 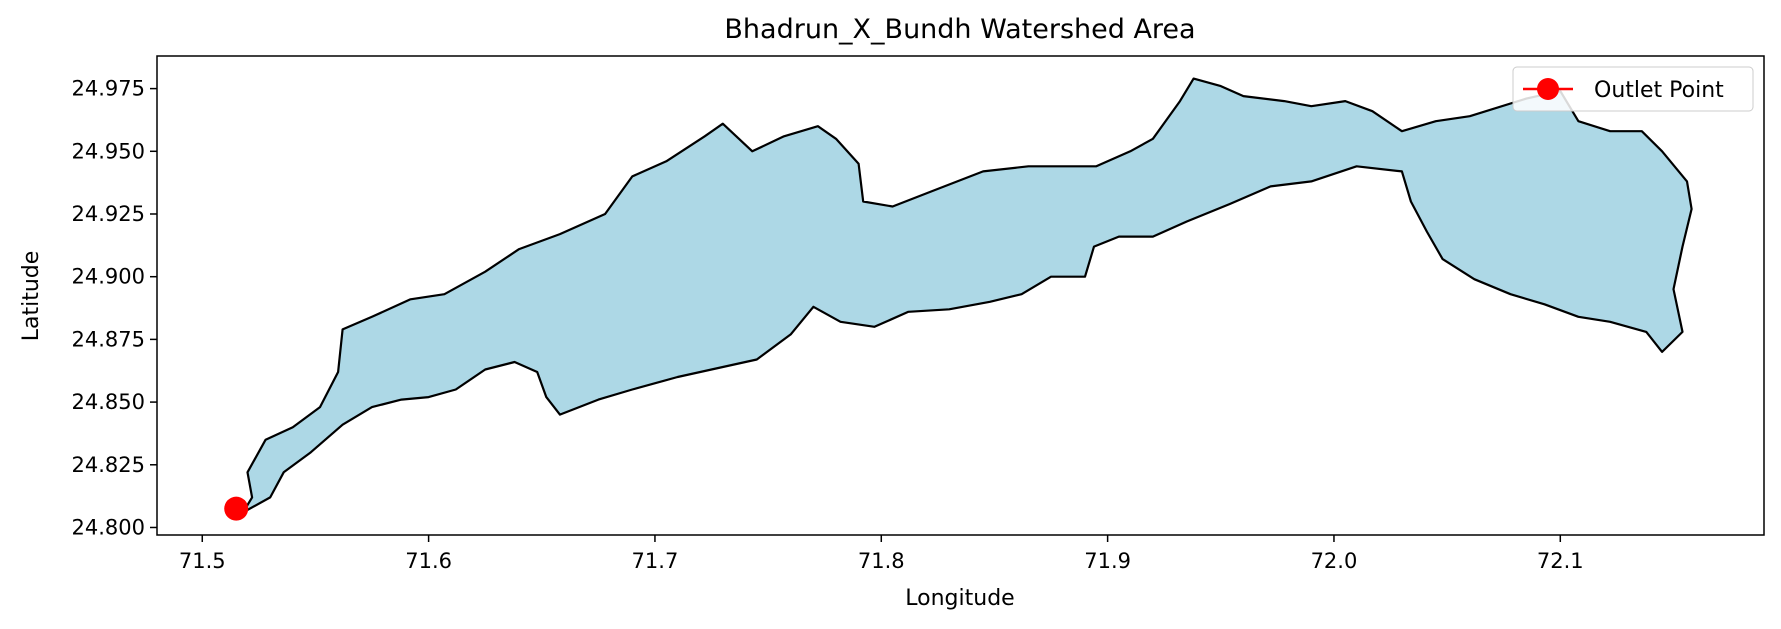 What do you see at coordinates (108, 339) in the screenshot?
I see `y-tick-label: 24.875` at bounding box center [108, 339].